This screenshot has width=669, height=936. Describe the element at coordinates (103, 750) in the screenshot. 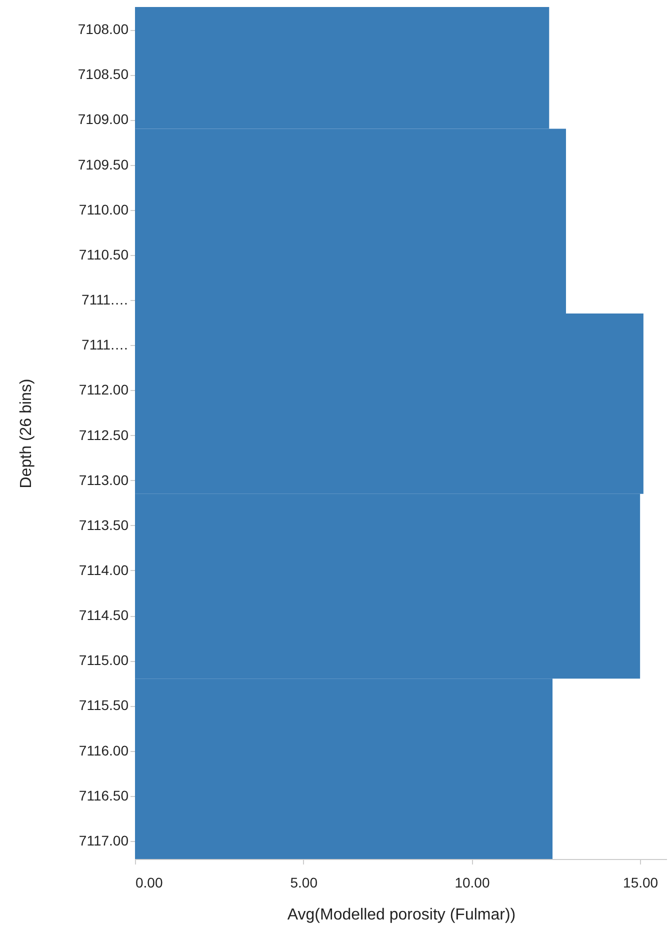

I see `y-tick-label: 7116.00` at that location.